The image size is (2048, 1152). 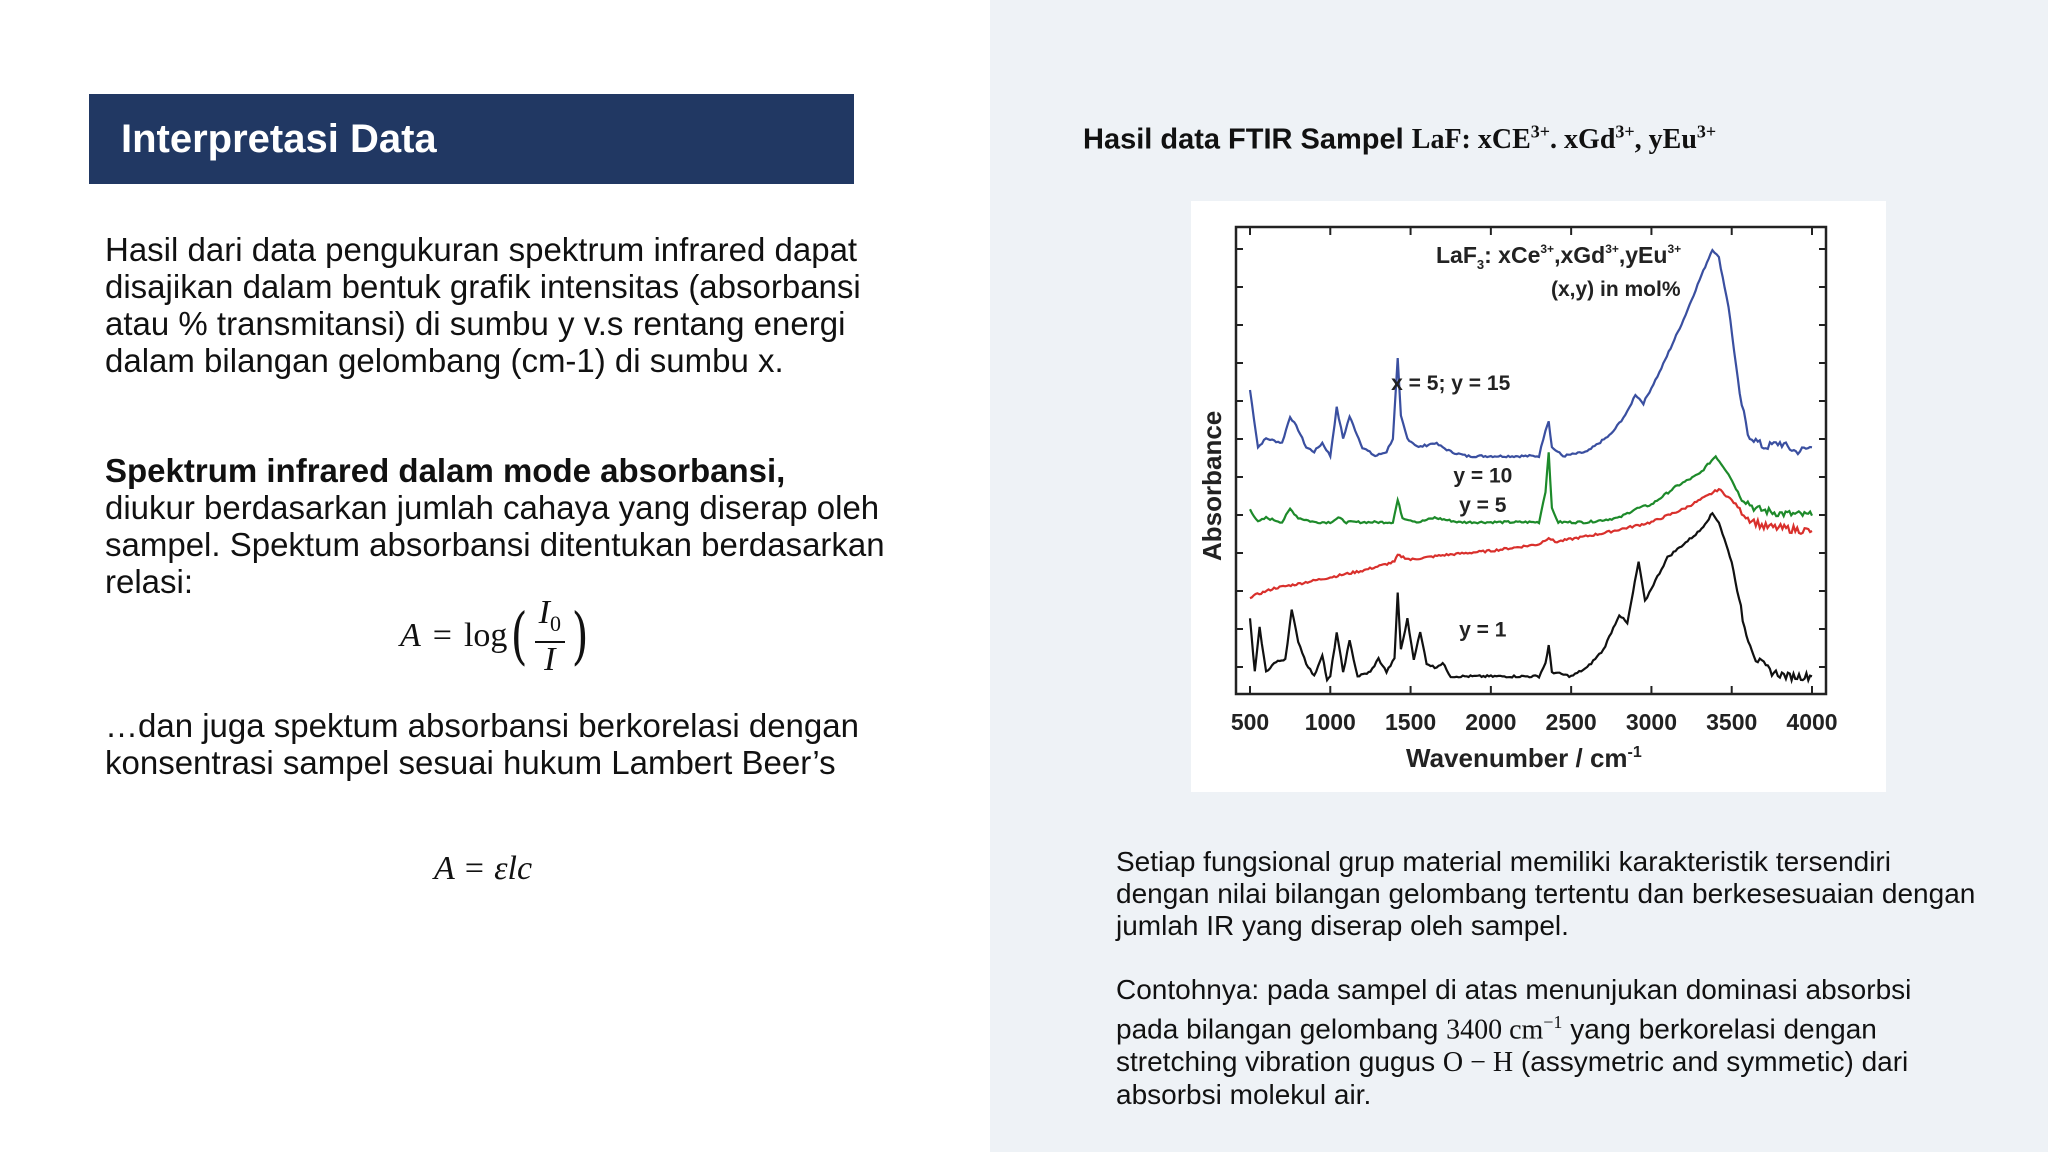 I want to click on series-layer, so click(x=1530, y=466).